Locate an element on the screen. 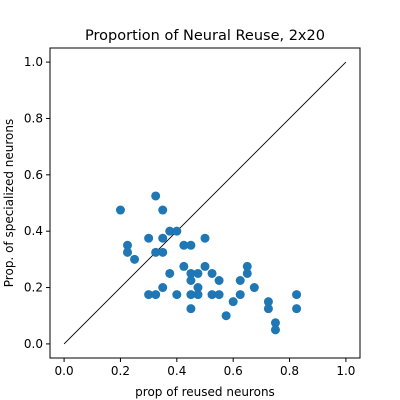 This screenshot has height=400, width=400. y-axis: 0.0 0.2 0.4 0.6 0.8 1.0 is located at coordinates (37, 203).